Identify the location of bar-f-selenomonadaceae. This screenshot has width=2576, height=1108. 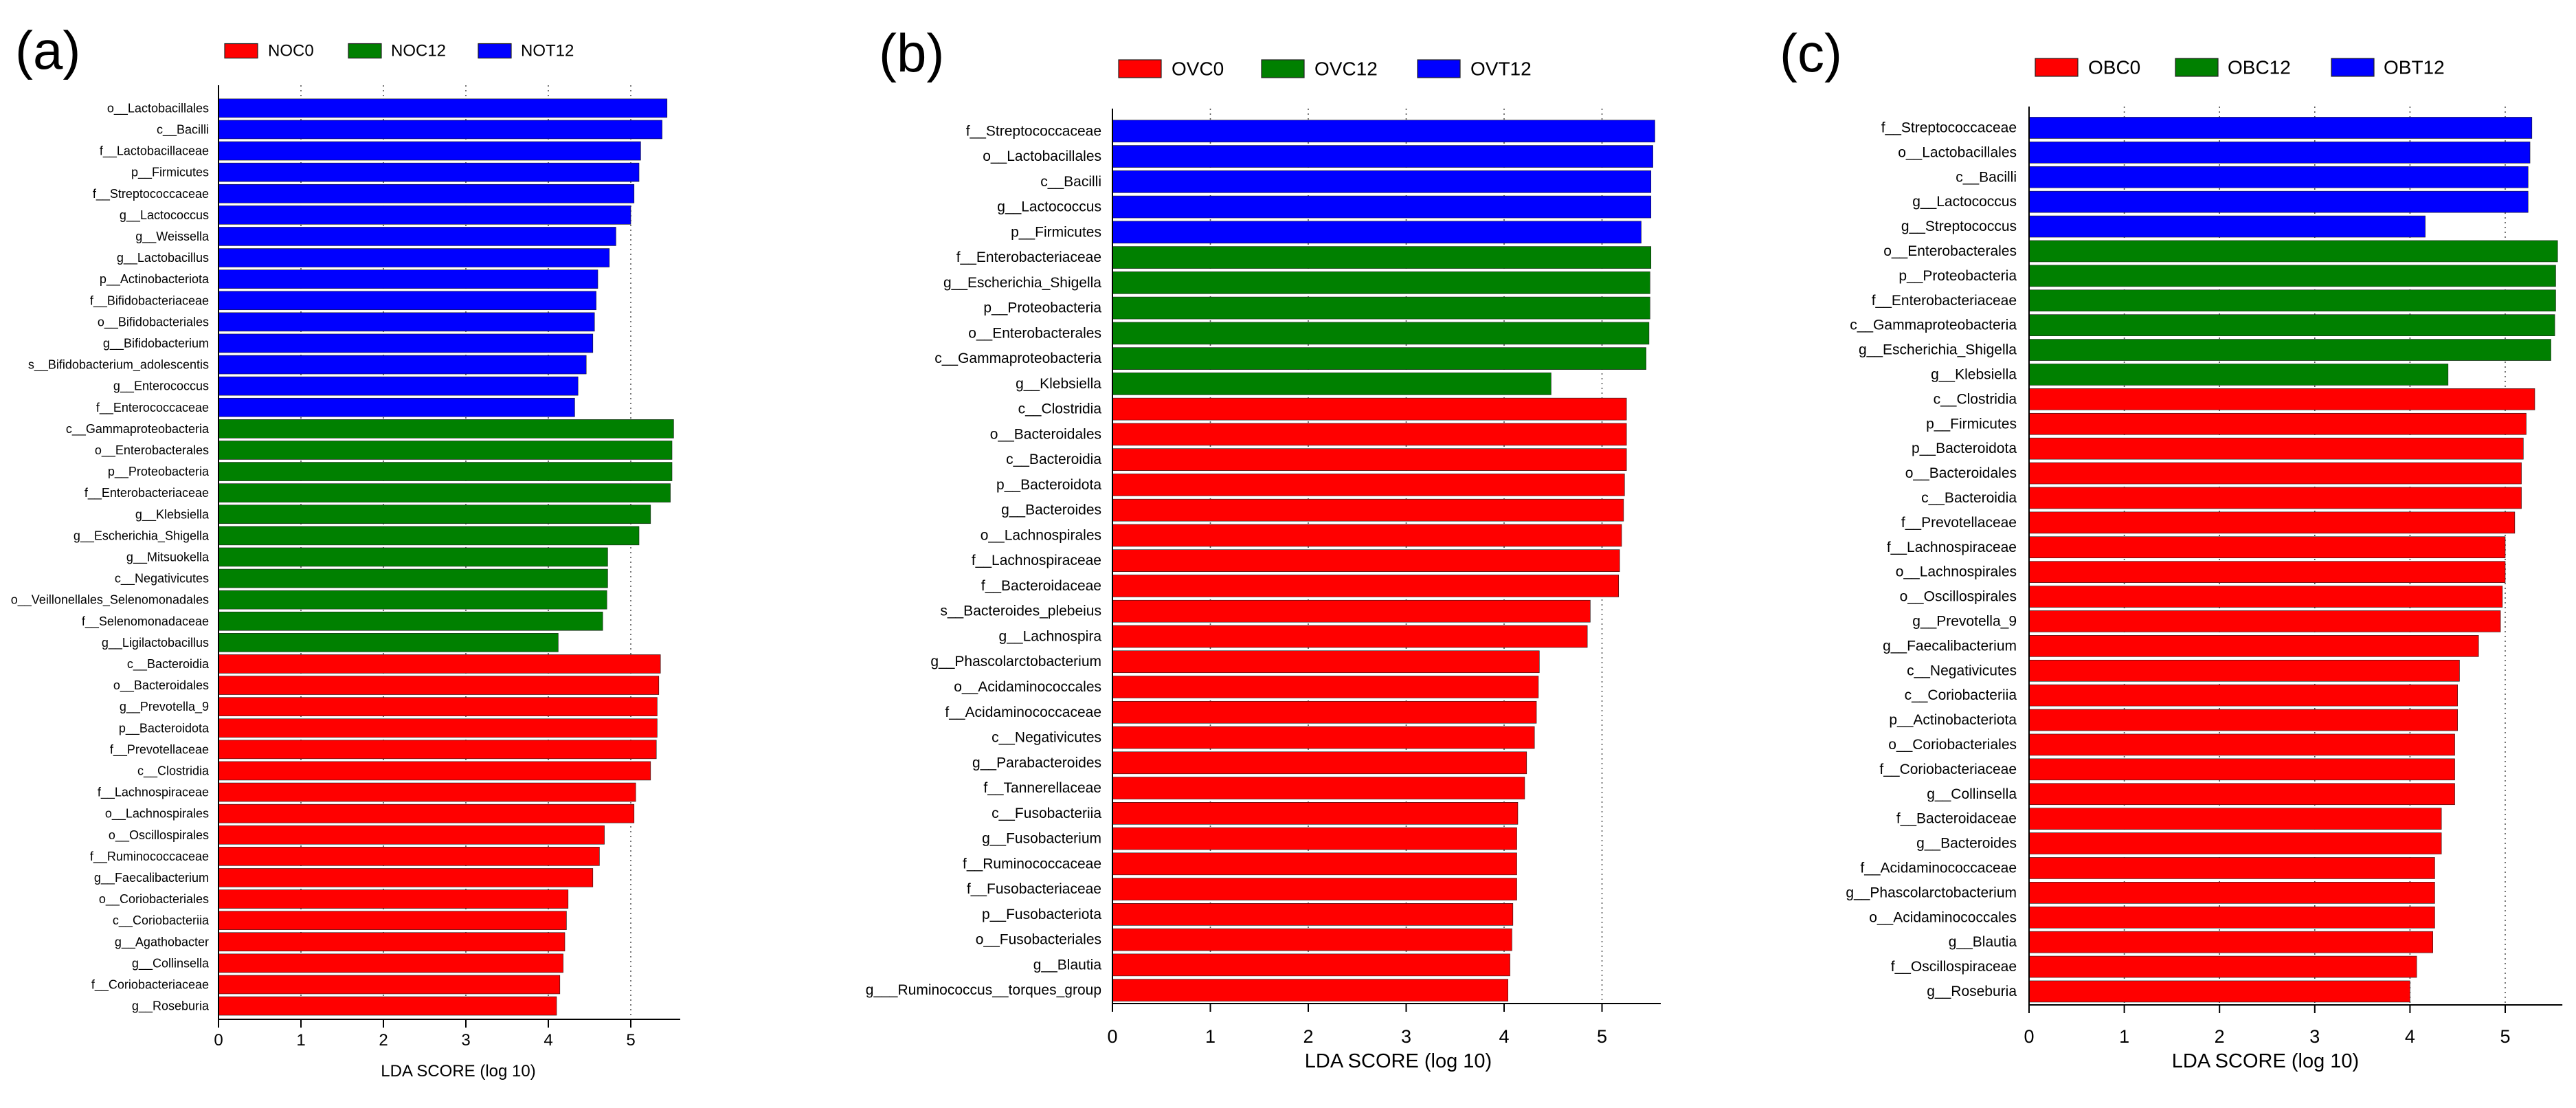
(410, 621).